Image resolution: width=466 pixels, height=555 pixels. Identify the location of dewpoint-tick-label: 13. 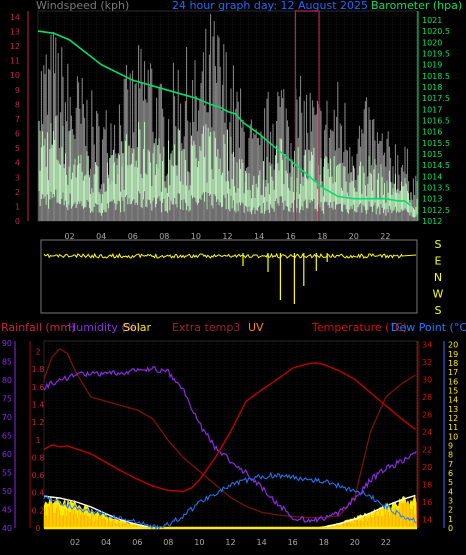
(453, 409).